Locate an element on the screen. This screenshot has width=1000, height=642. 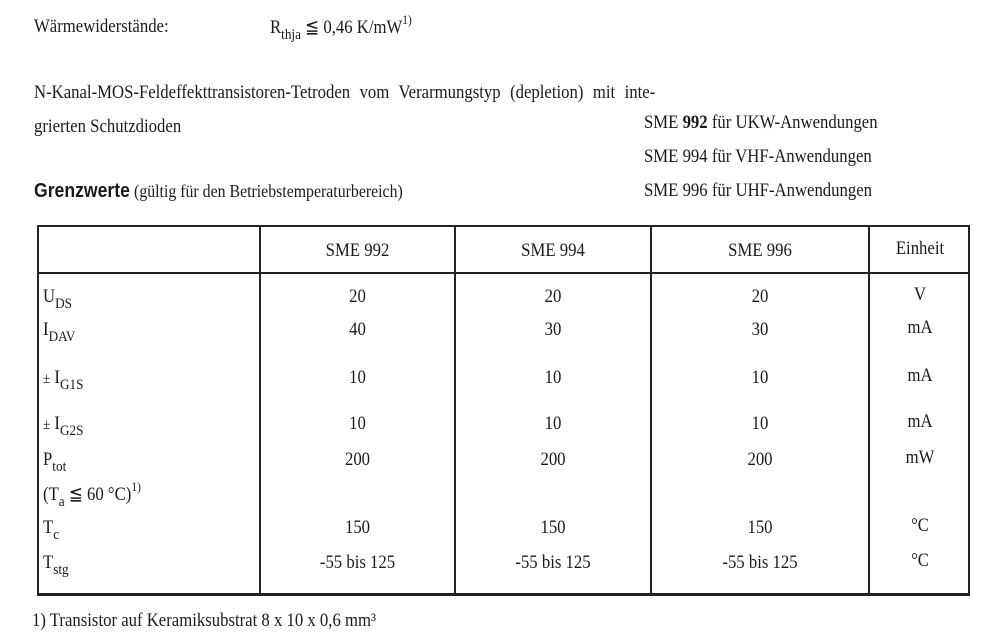
value: 0,46 K/mW is located at coordinates (363, 27).